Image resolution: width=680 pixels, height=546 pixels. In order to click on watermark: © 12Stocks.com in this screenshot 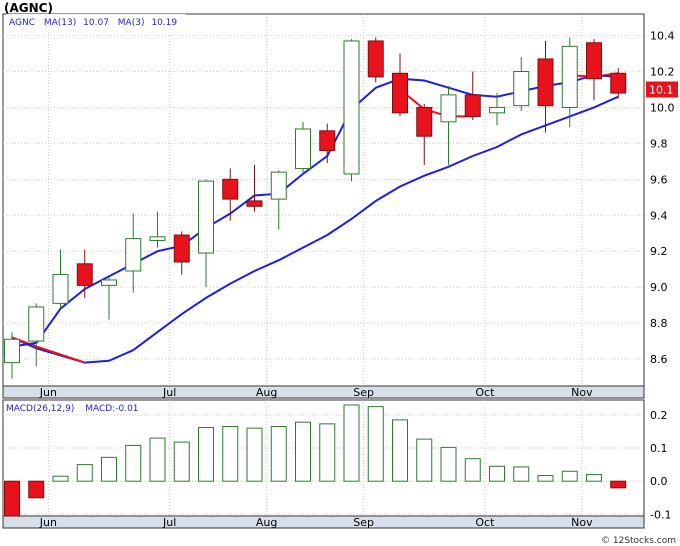, I will do `click(638, 541)`.